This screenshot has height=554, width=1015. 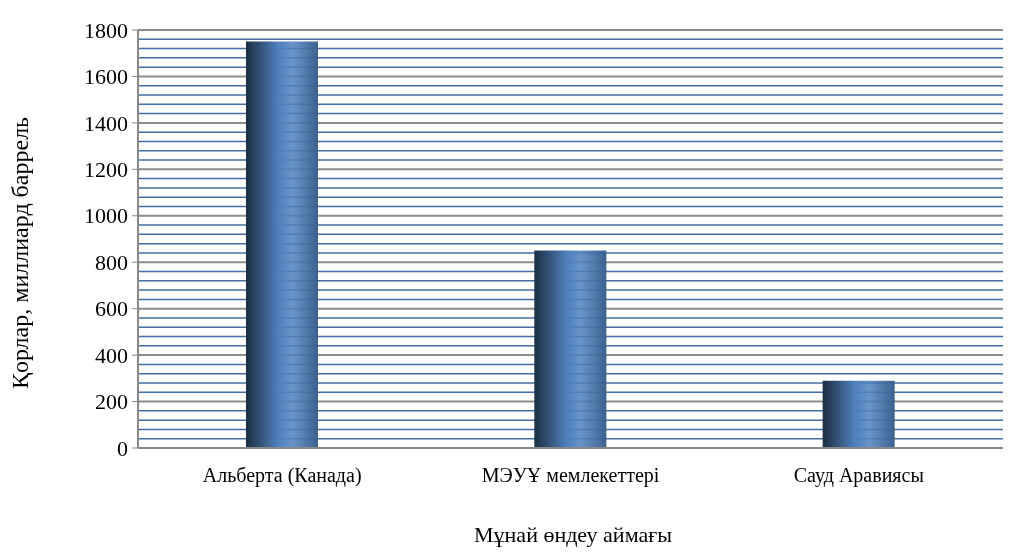 I want to click on y-axis-title: Қорлар, миллиард баррель, so click(x=20, y=253).